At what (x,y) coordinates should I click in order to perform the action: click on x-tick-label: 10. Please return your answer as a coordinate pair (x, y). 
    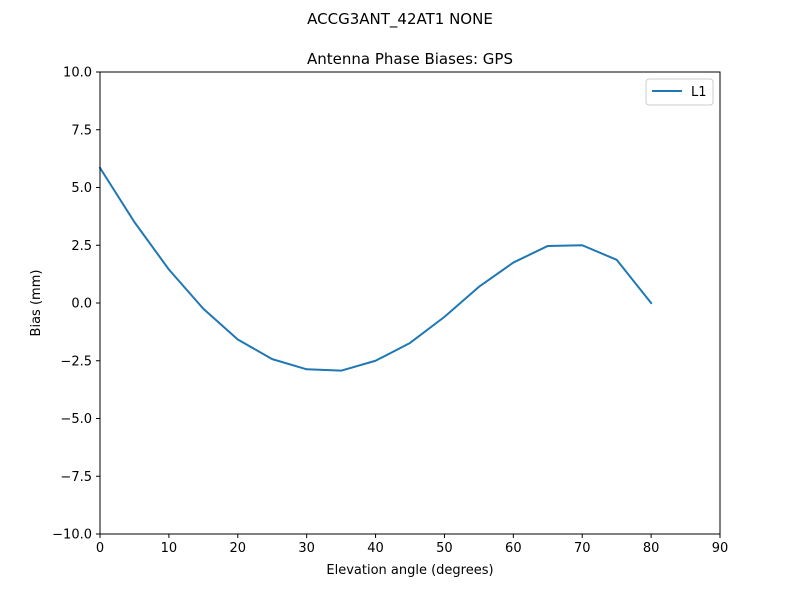
    Looking at the image, I should click on (169, 548).